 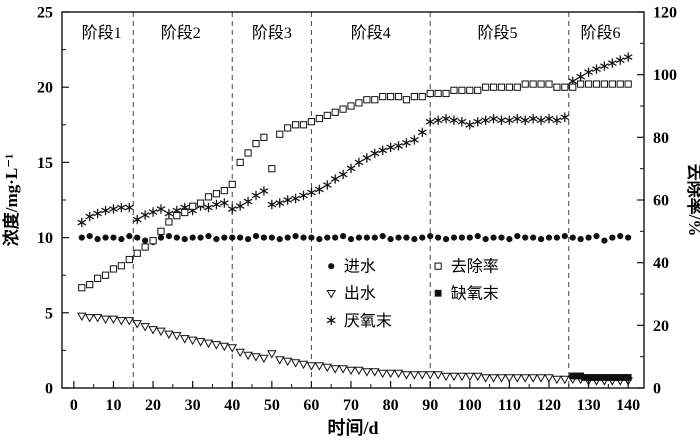 I want to click on svg-text: 130, so click(x=589, y=405).